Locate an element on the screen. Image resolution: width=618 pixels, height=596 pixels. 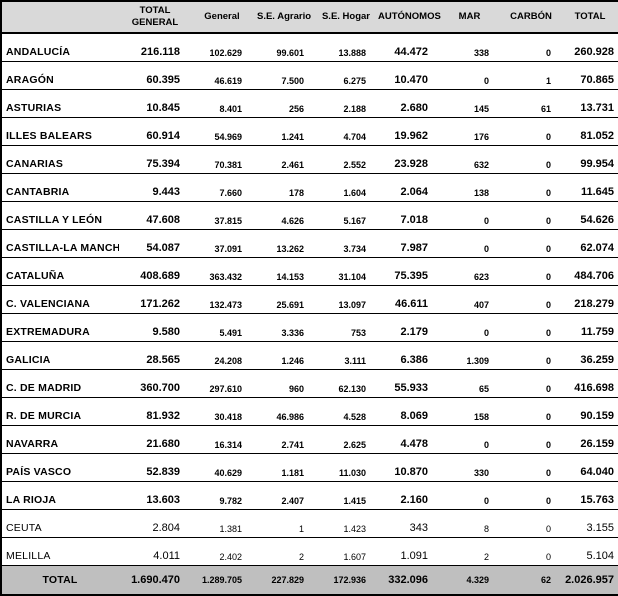
region-cell: C. VALENCIANA is located at coordinates (60, 299).